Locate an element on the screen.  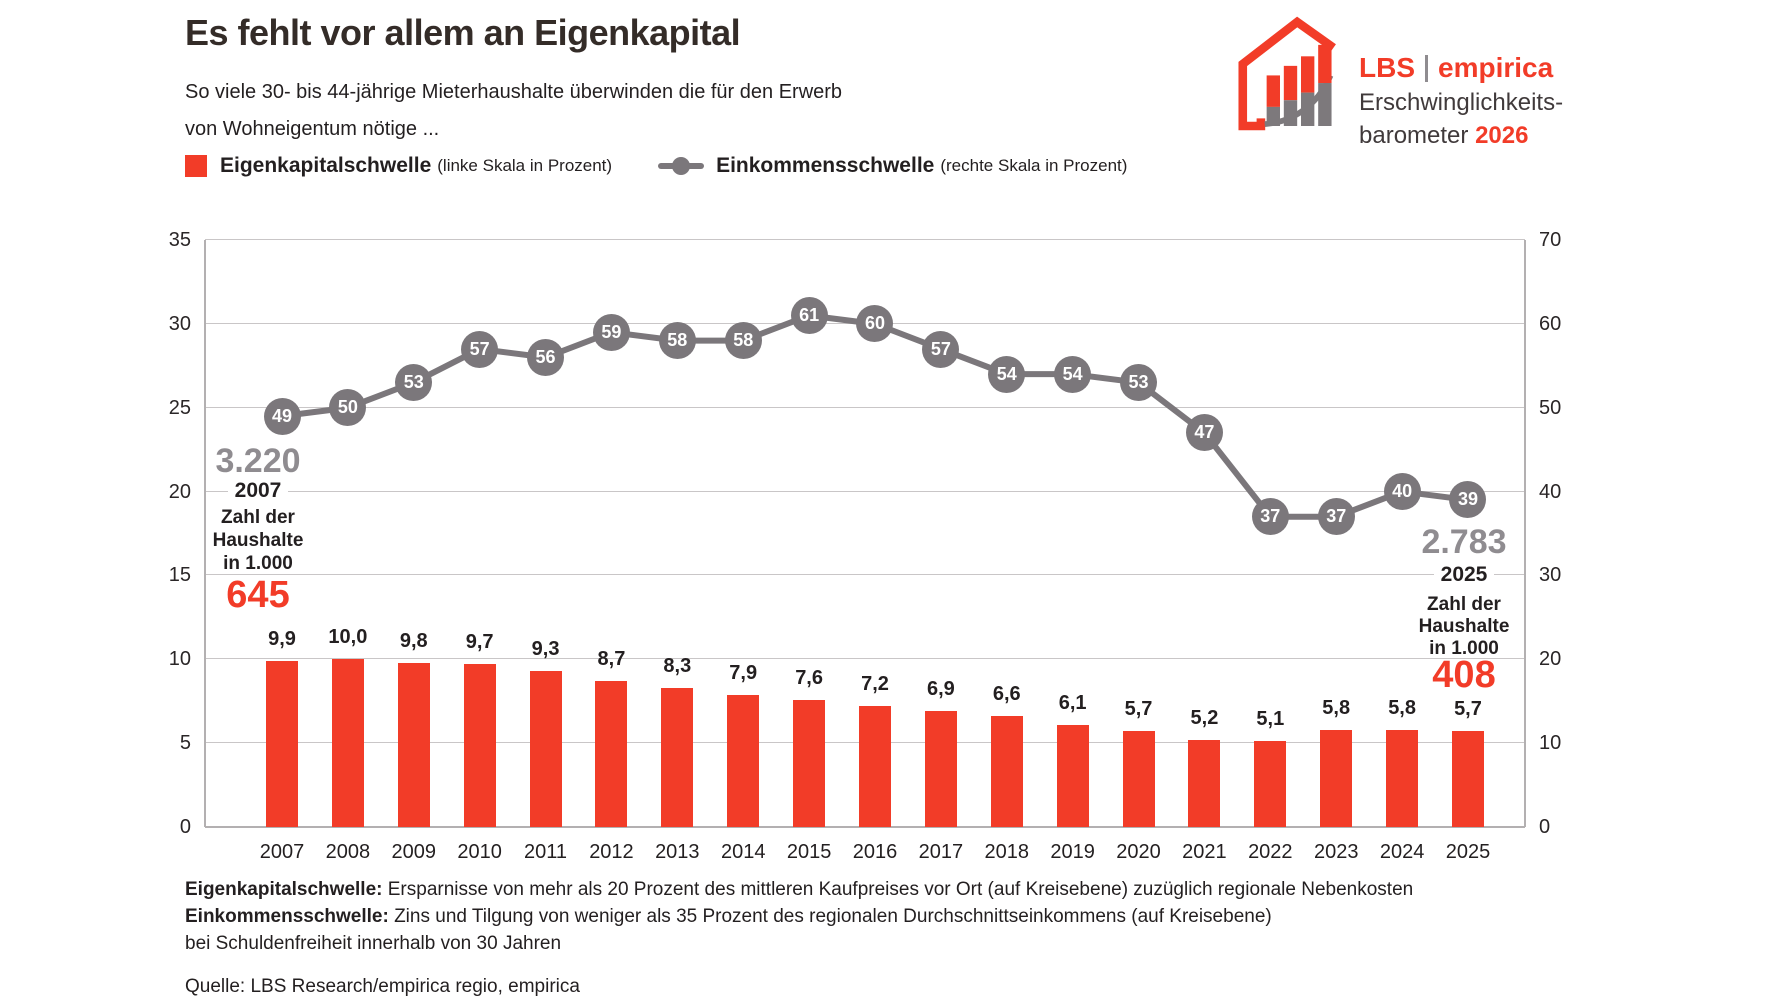
page-title: Es fehlt vor allem an Eigenkapital is located at coordinates (463, 32).